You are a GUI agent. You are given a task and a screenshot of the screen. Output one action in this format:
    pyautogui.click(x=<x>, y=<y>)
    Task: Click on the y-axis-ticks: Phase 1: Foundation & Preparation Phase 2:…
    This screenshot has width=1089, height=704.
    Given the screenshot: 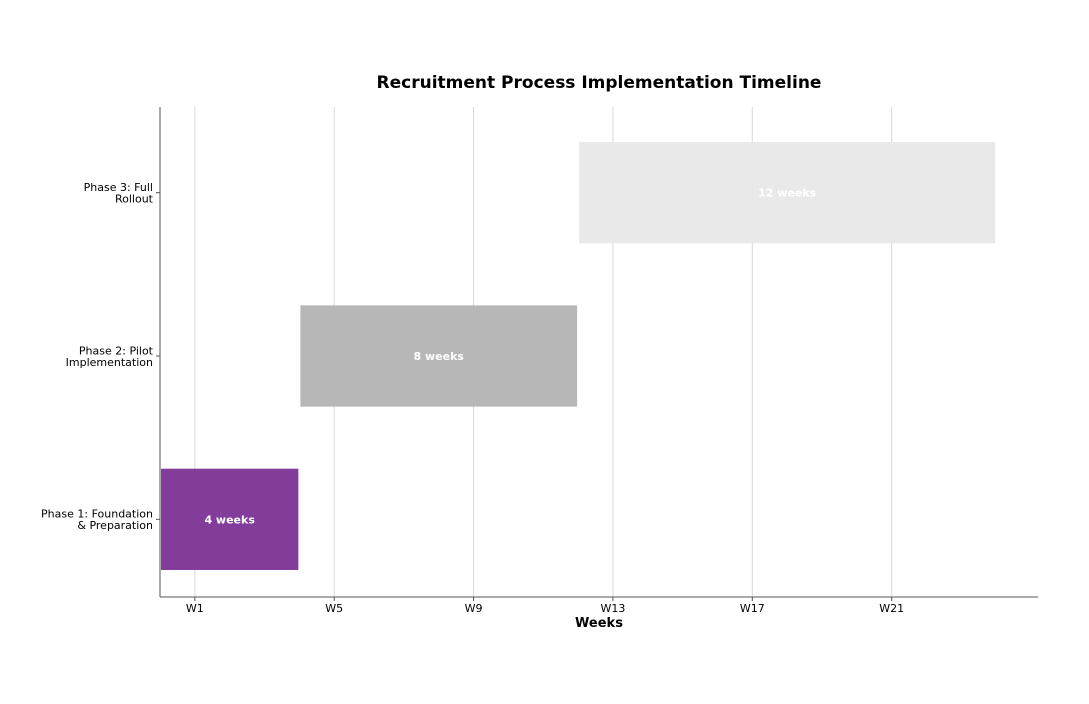 What is the action you would take?
    pyautogui.click(x=100, y=356)
    